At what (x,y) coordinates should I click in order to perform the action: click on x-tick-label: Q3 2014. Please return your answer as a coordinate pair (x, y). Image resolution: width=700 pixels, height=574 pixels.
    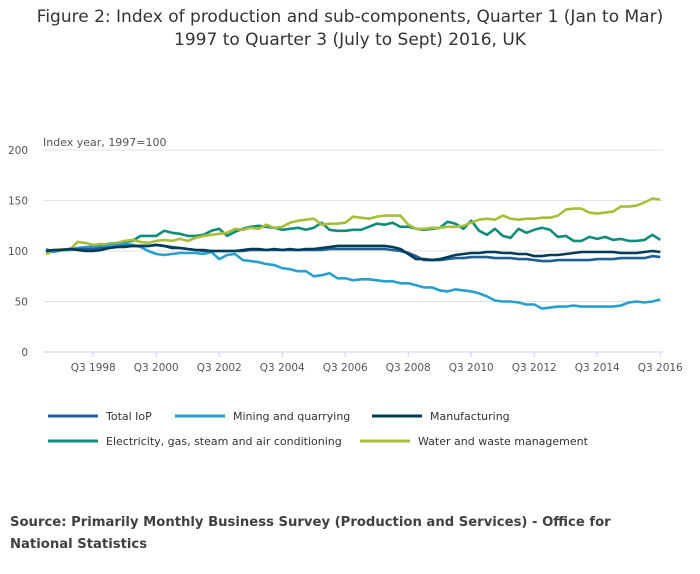
    Looking at the image, I should click on (597, 368).